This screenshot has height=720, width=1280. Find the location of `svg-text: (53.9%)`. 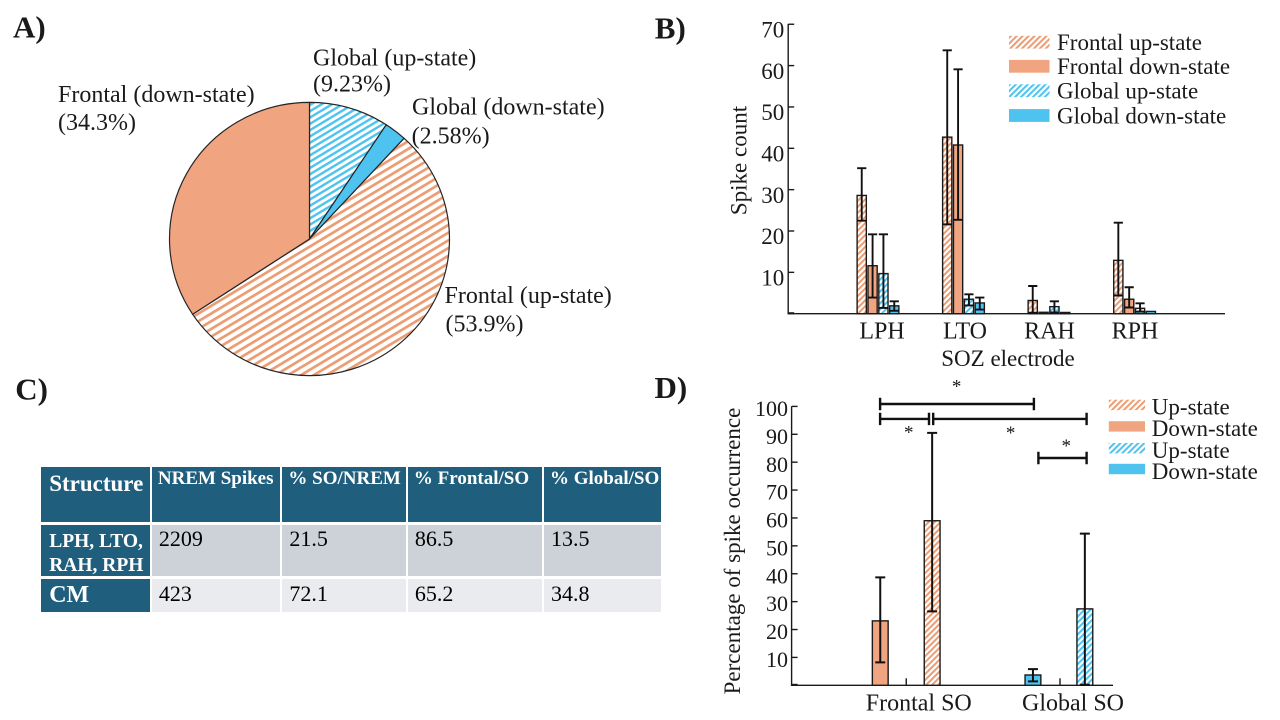

svg-text: (53.9%) is located at coordinates (485, 325).